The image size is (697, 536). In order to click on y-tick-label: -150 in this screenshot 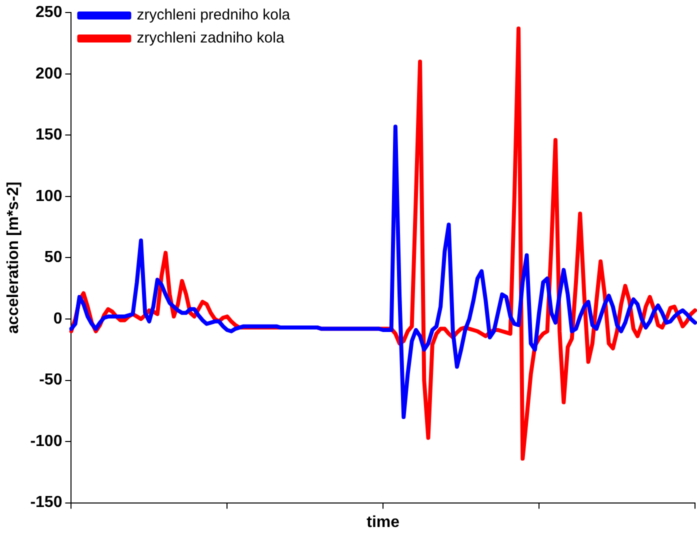, I will do `click(46, 503)`.